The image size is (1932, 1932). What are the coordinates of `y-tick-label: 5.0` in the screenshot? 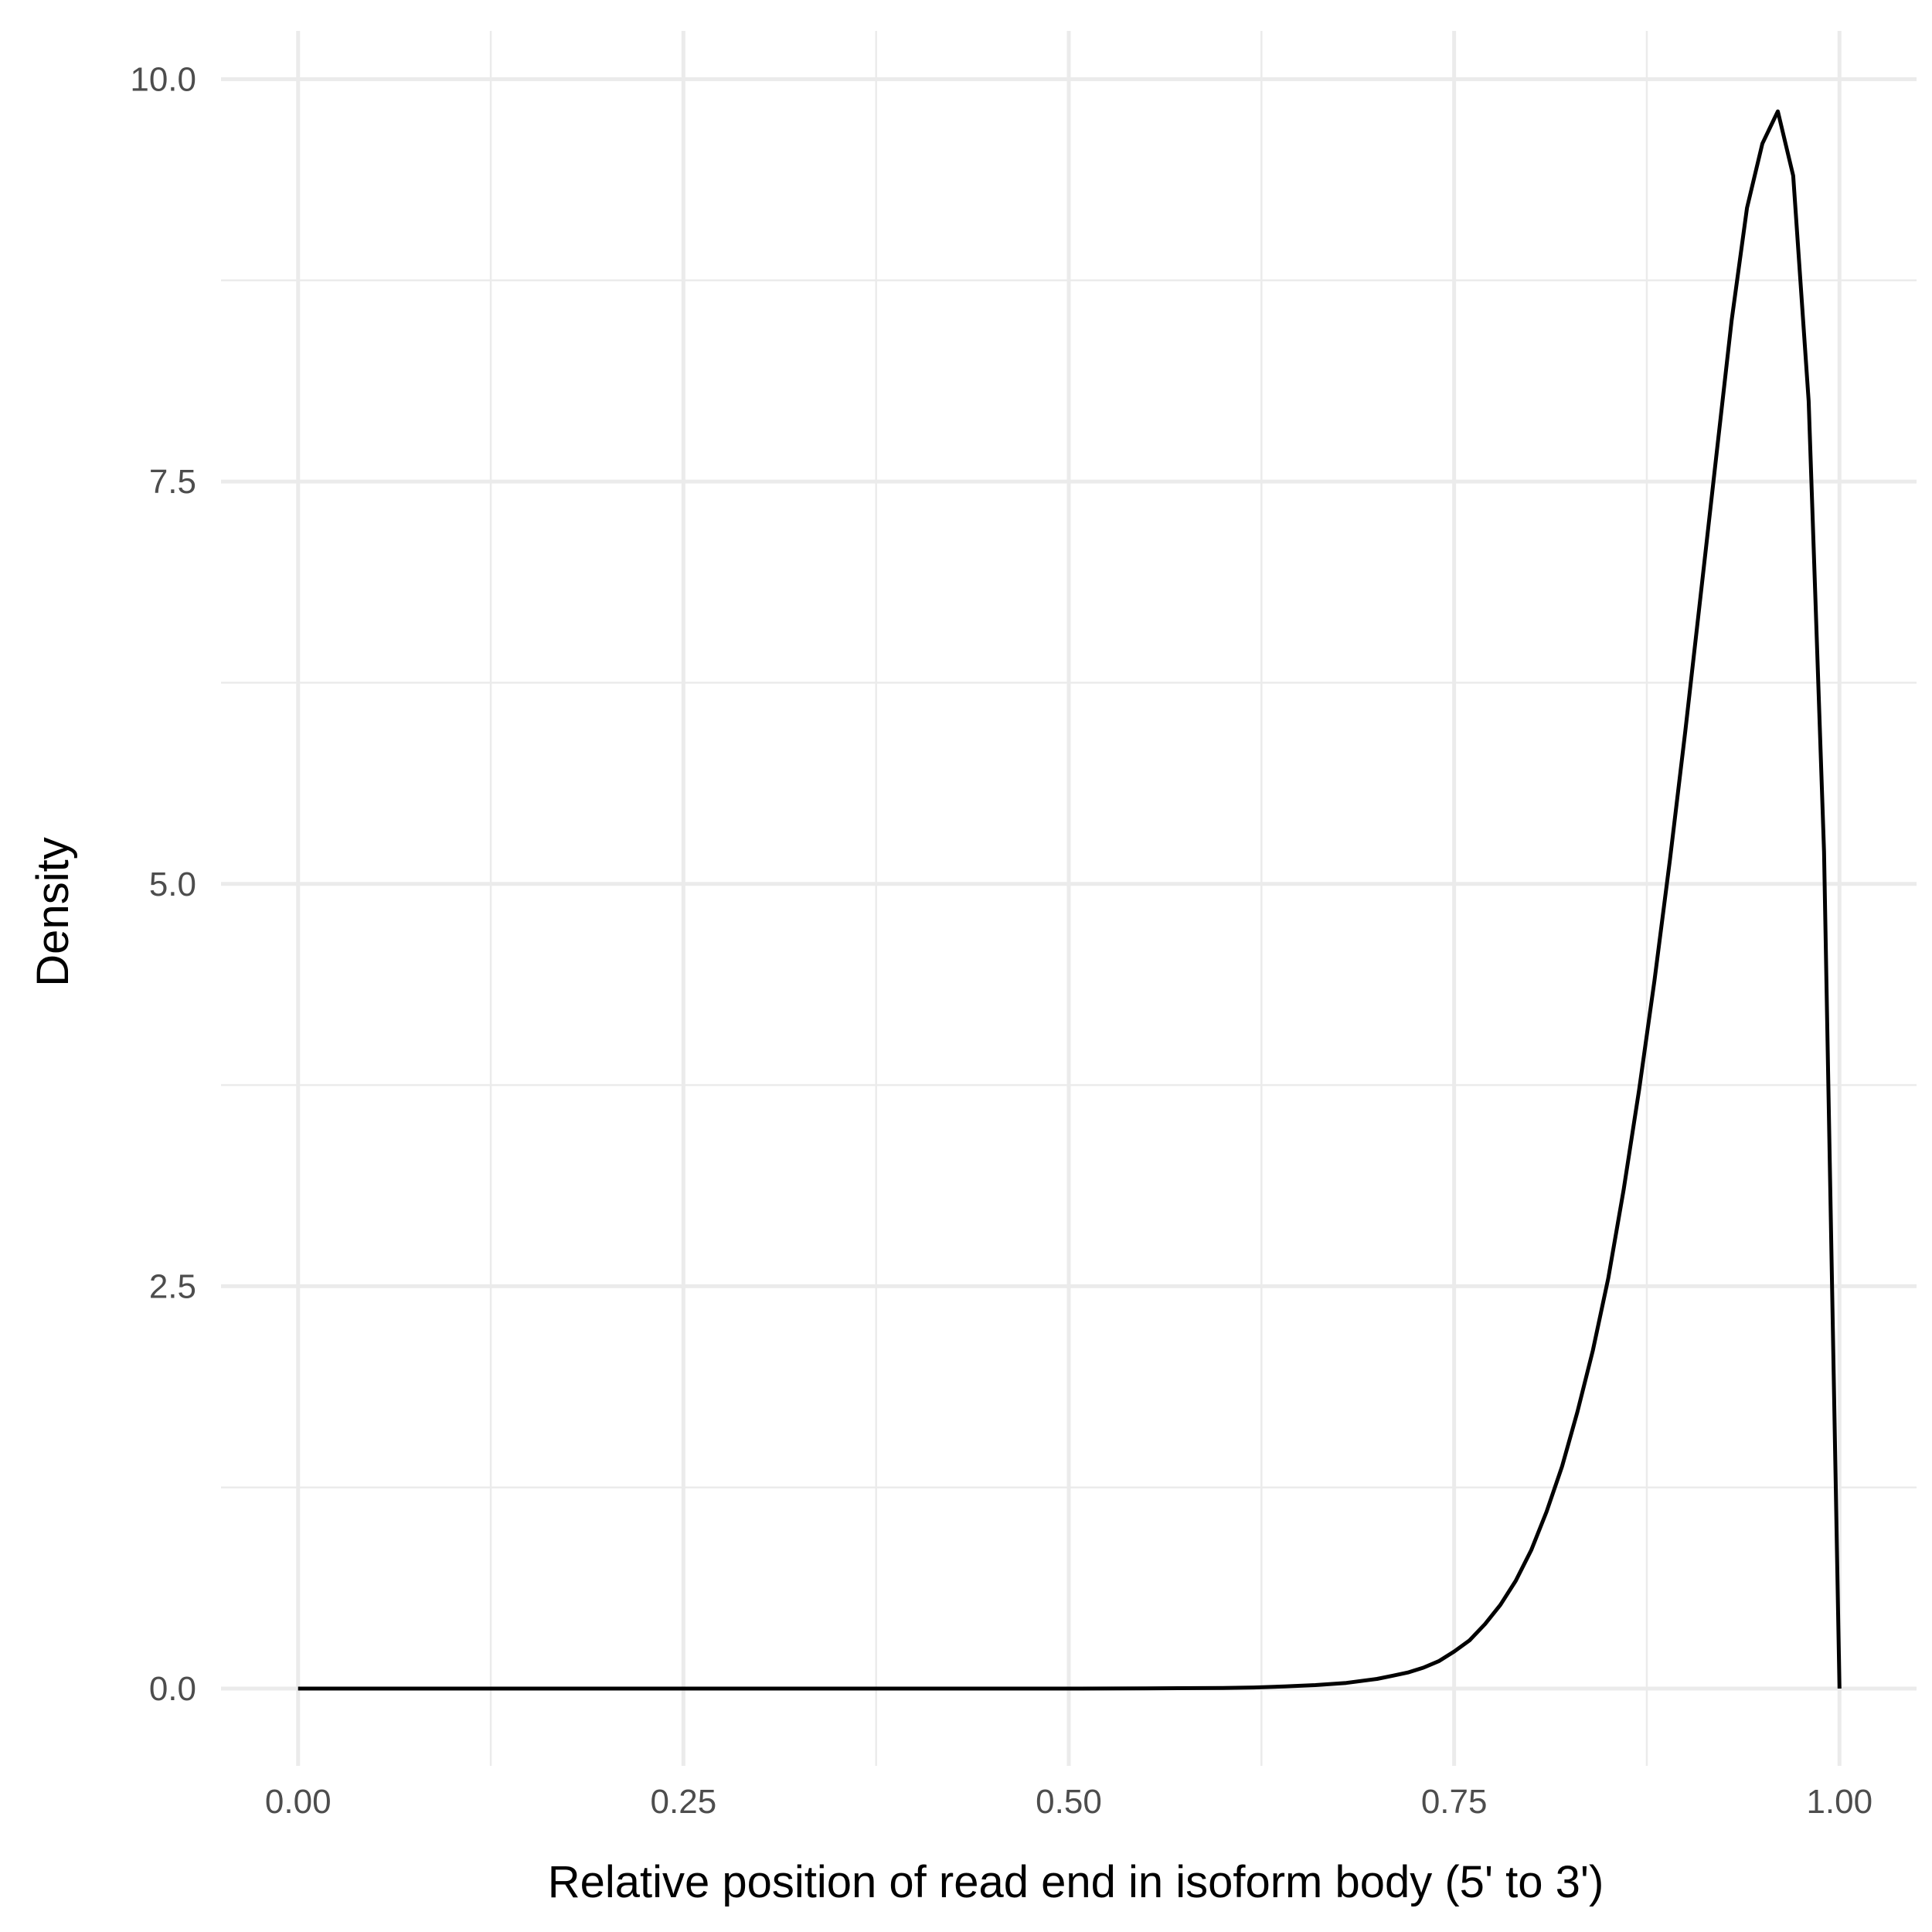 It's located at (173, 885).